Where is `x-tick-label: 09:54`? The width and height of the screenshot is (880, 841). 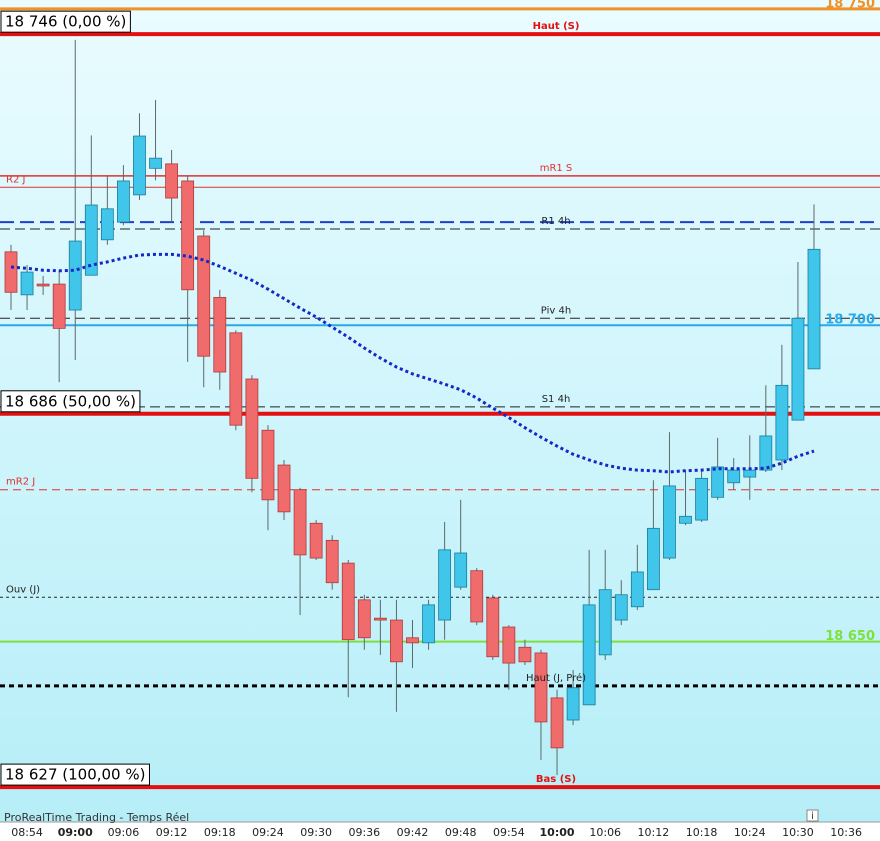 x-tick-label: 09:54 is located at coordinates (509, 832).